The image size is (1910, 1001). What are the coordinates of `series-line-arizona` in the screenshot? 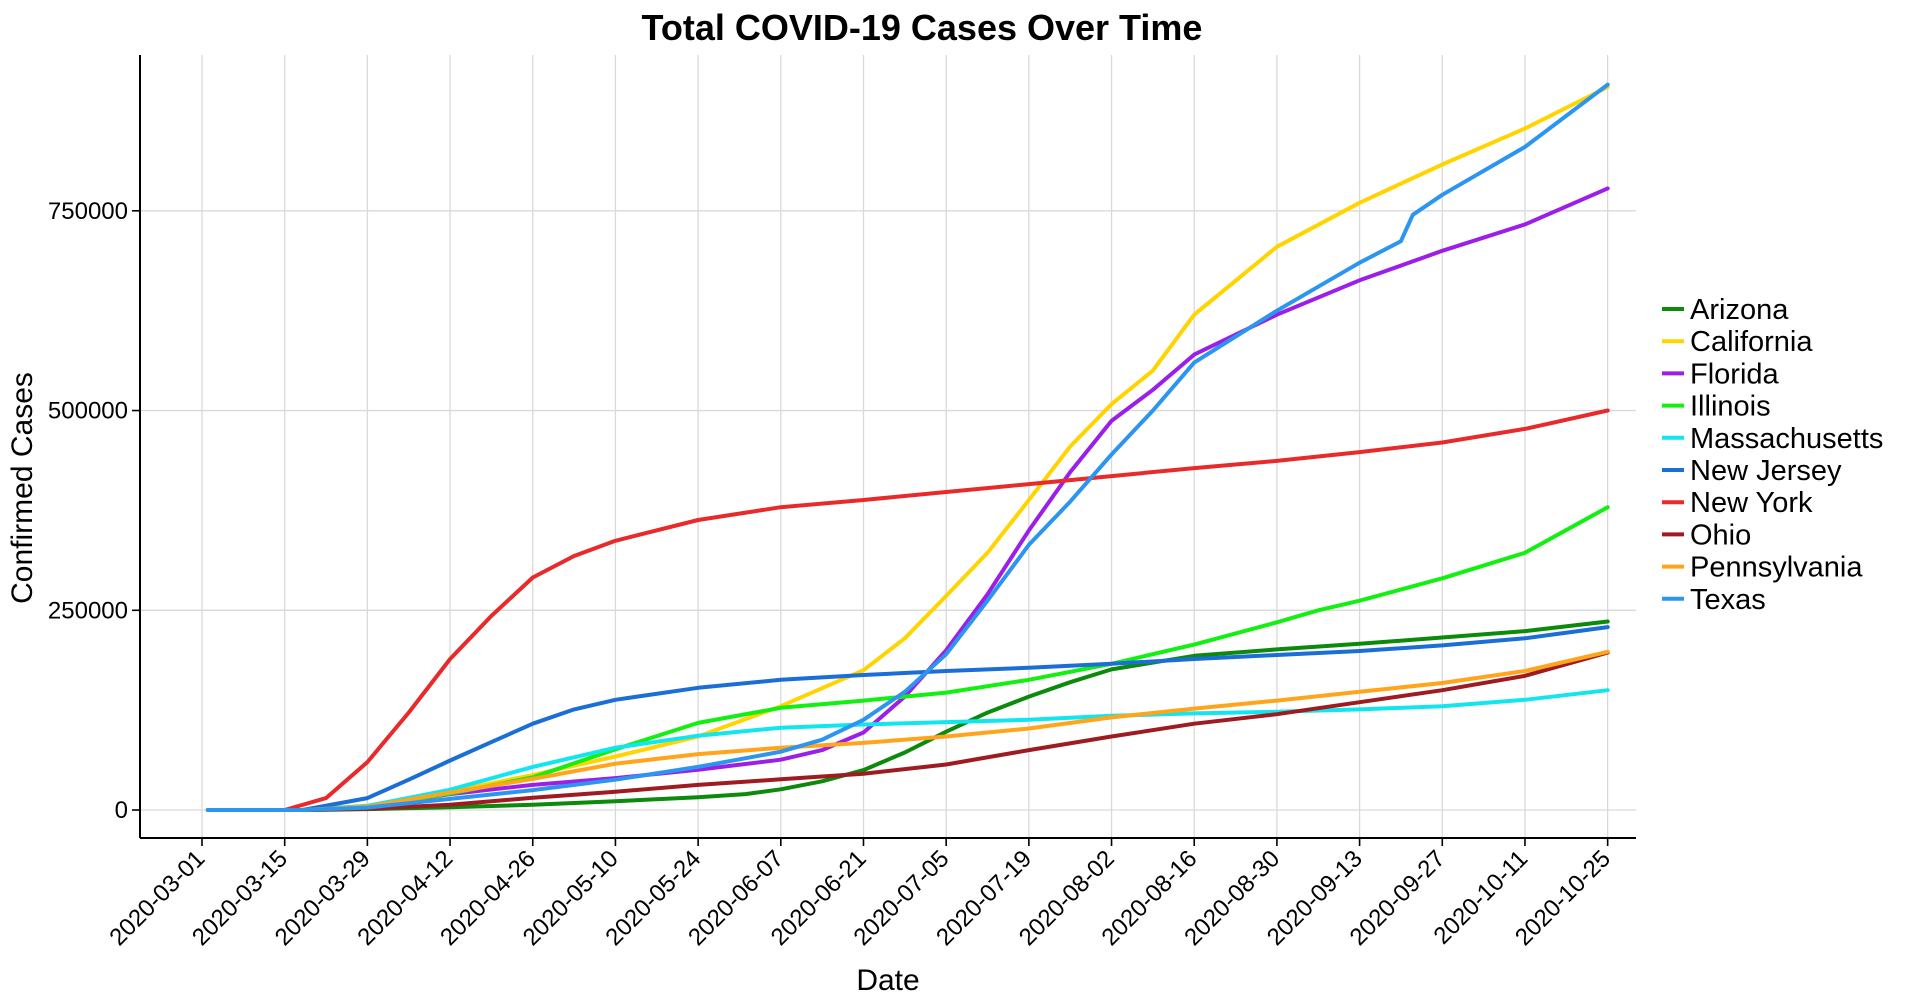 It's located at (907, 715).